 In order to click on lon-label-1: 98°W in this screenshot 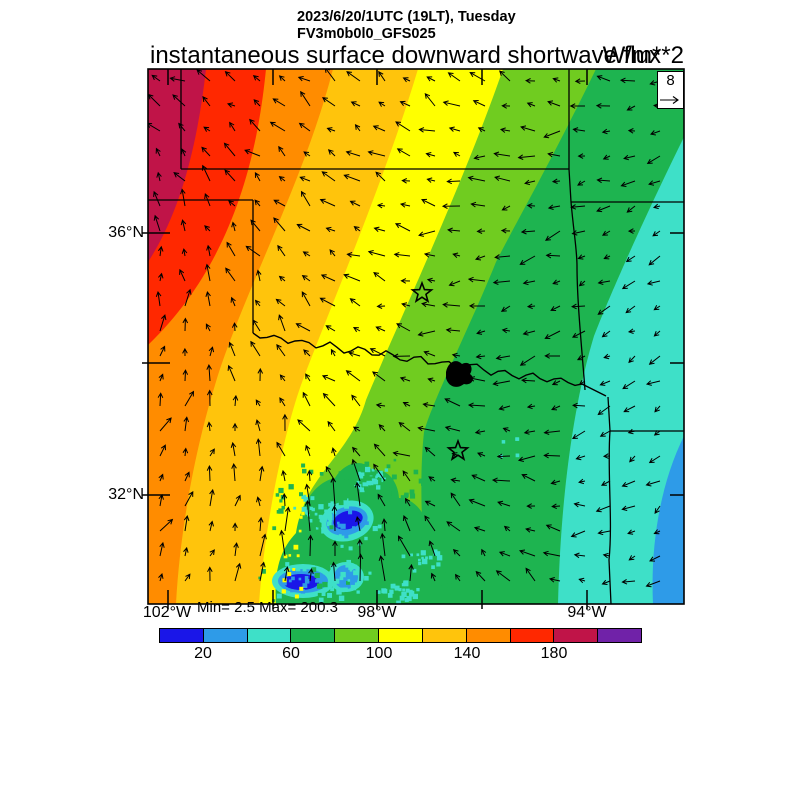, I will do `click(377, 612)`.